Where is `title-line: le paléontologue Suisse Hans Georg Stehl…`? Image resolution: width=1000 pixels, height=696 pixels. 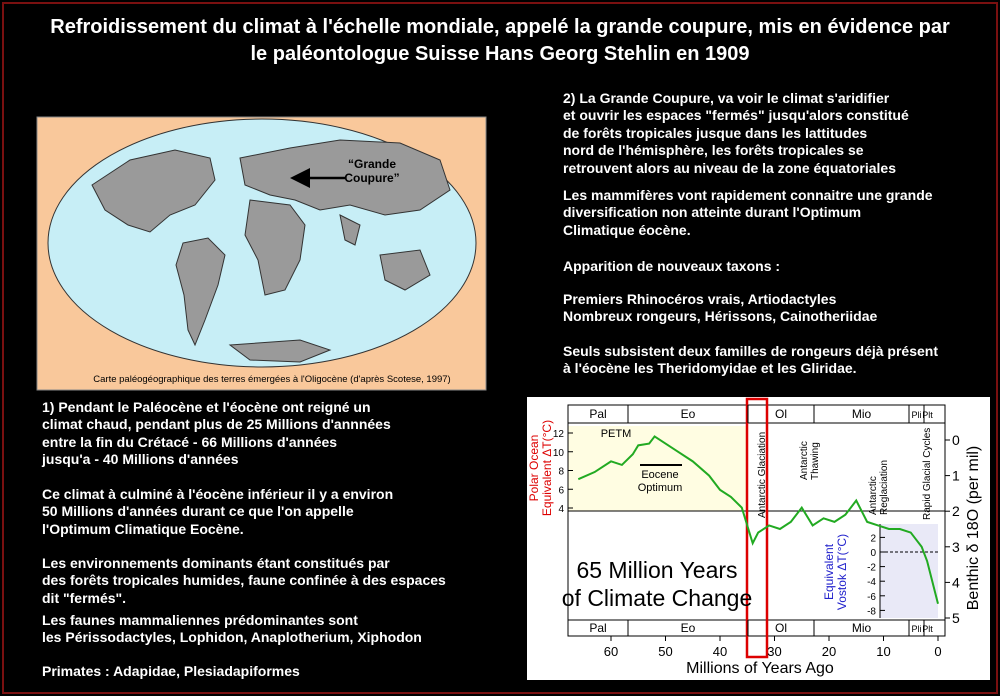
title-line: le paléontologue Suisse Hans Georg Stehl… is located at coordinates (500, 54).